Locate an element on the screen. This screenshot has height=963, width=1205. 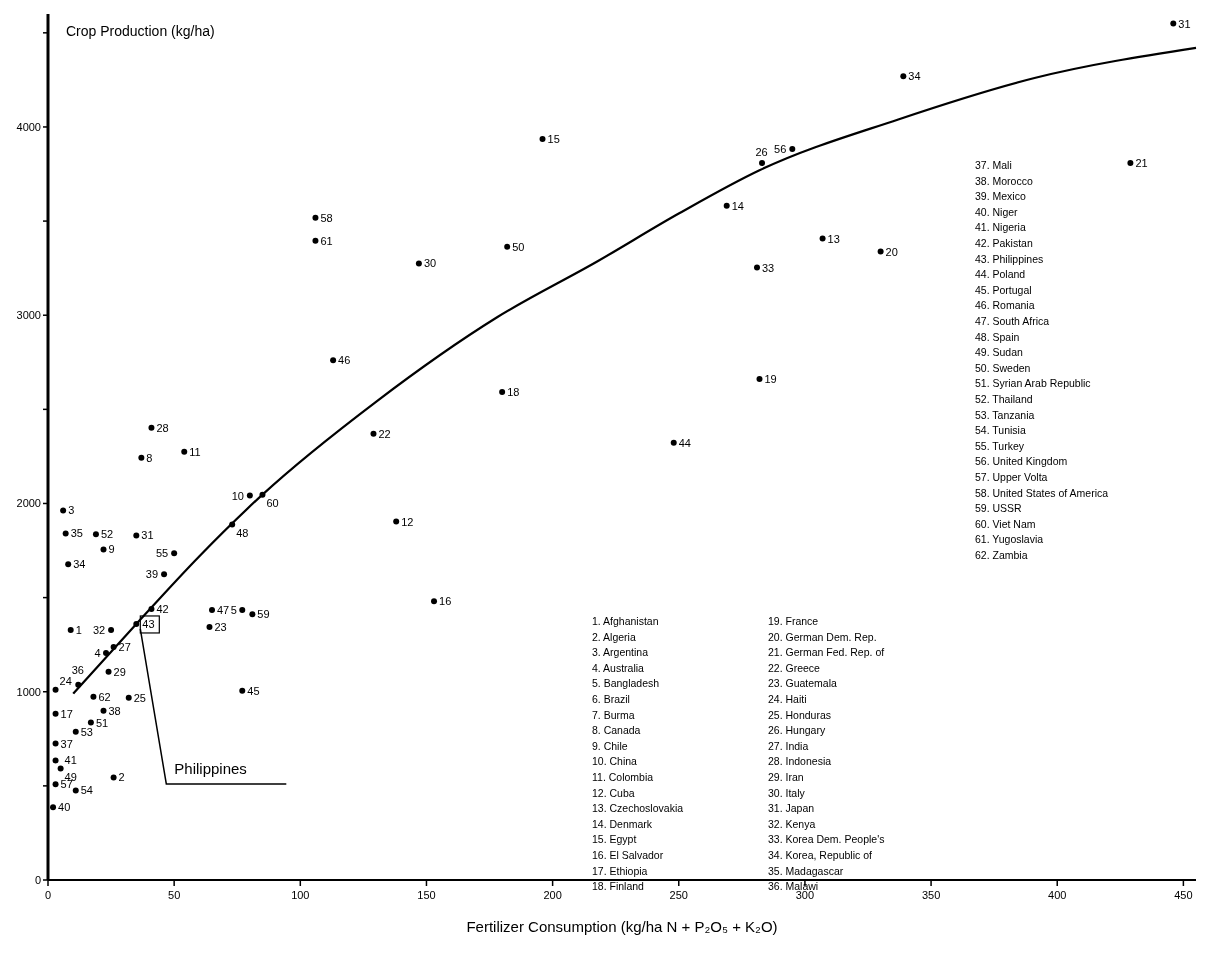
annotation: 60 is located at coordinates (272, 503).